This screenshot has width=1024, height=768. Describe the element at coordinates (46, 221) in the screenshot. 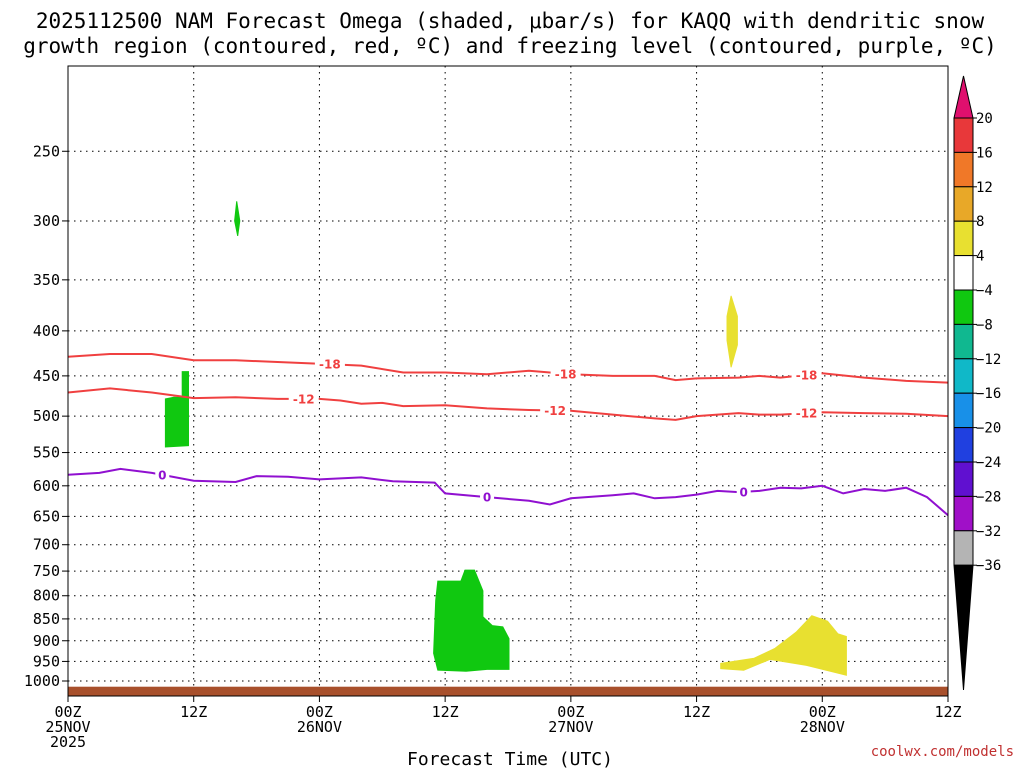

I see `y-tick-label: 300` at that location.